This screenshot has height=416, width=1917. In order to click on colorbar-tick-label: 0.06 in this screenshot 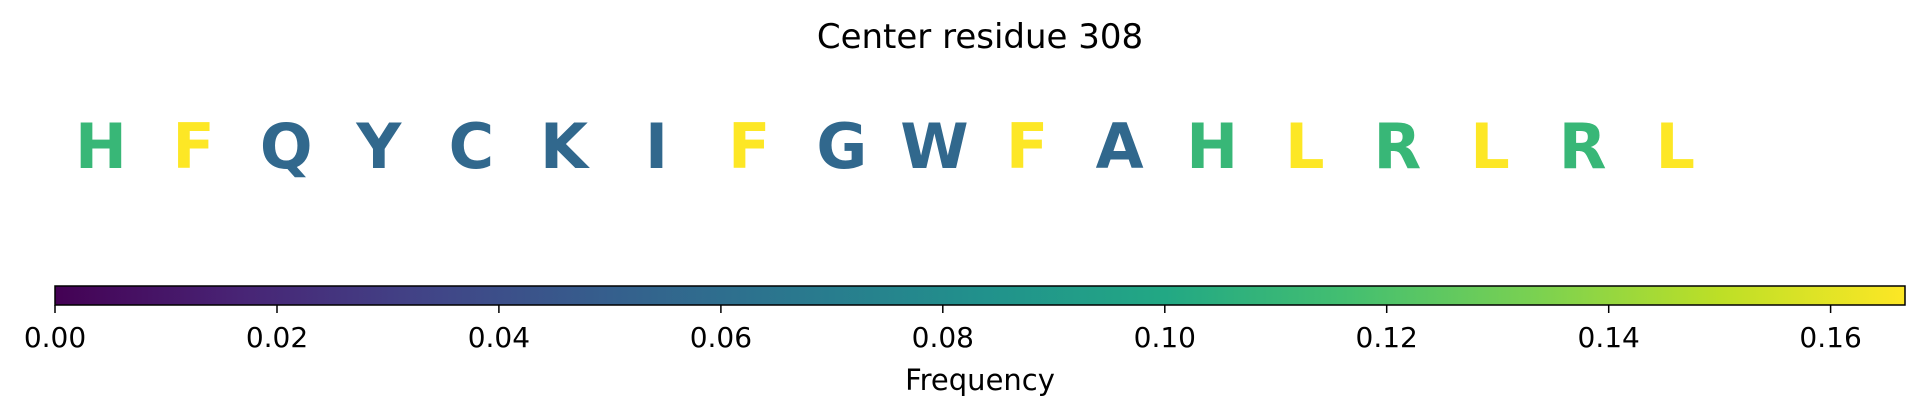, I will do `click(721, 337)`.